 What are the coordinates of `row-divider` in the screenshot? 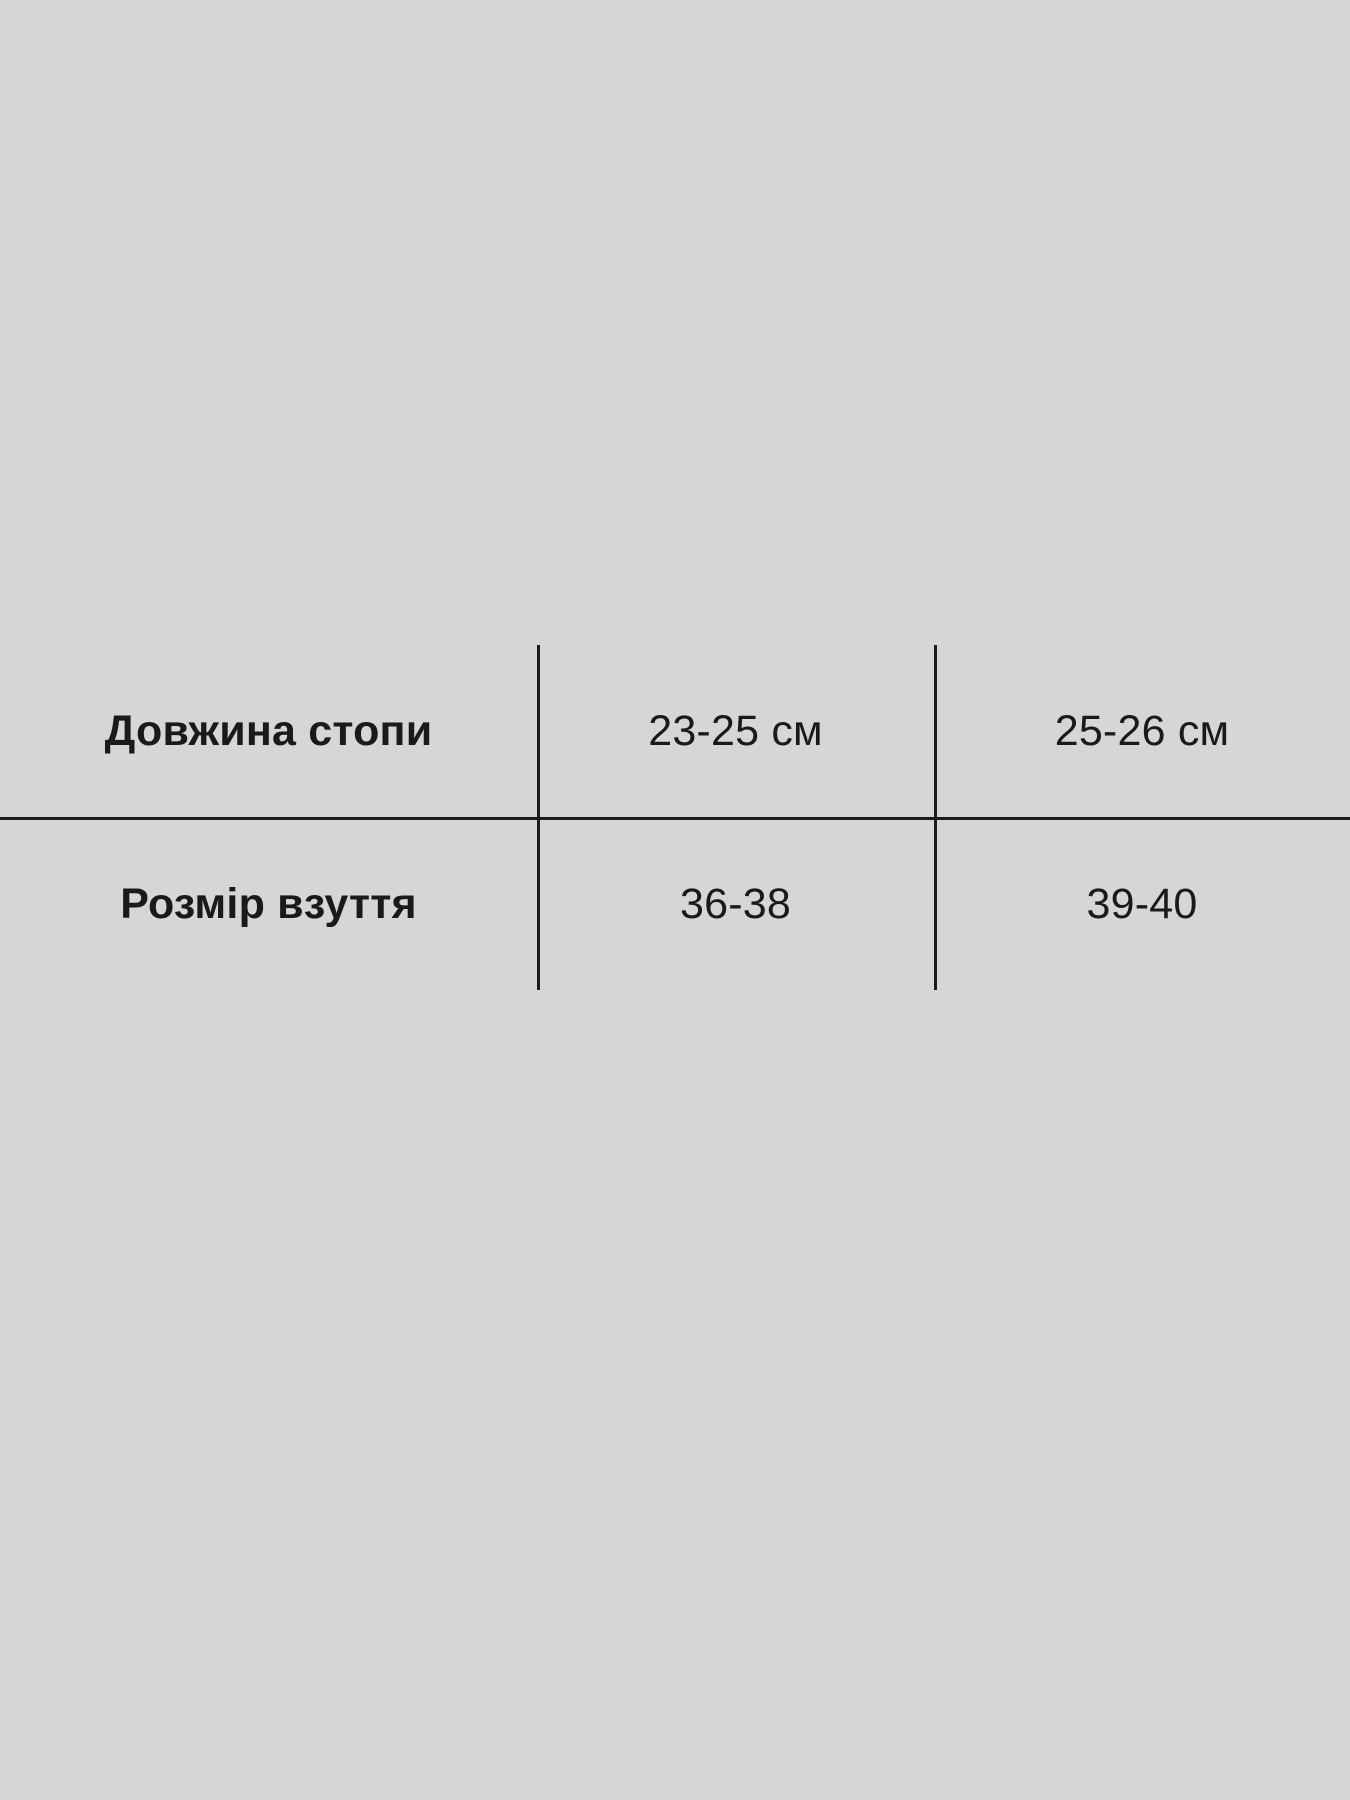 It's located at (675, 818).